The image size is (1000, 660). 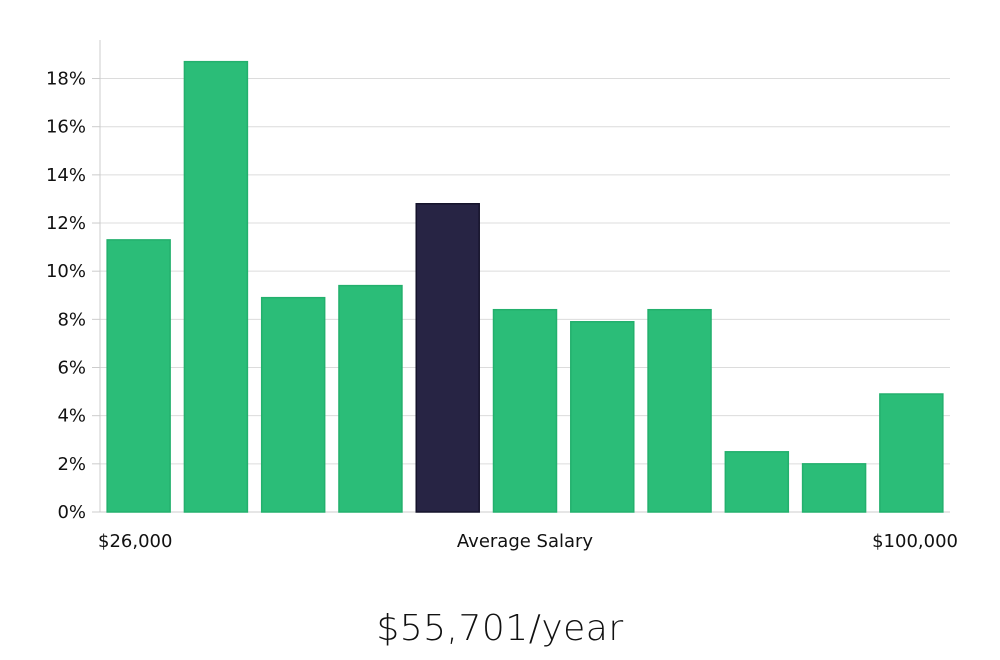 What do you see at coordinates (71, 319) in the screenshot?
I see `y-tick-label: 8%` at bounding box center [71, 319].